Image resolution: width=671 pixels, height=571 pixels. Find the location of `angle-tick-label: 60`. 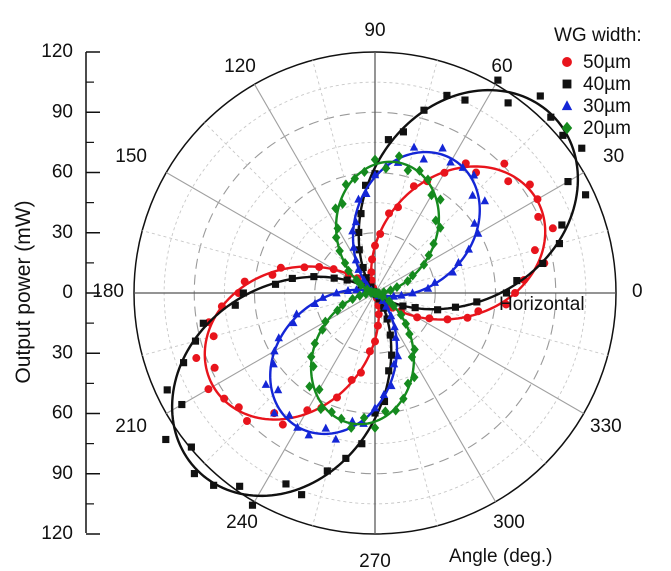

angle-tick-label: 60 is located at coordinates (501, 66).